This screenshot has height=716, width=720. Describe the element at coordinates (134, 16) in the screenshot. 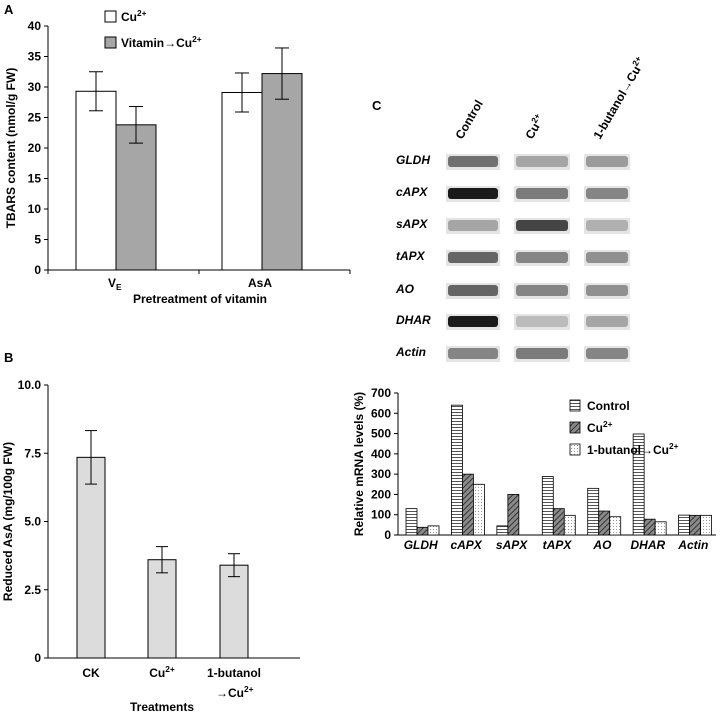

I see `a-legend-label: Cu2+` at that location.